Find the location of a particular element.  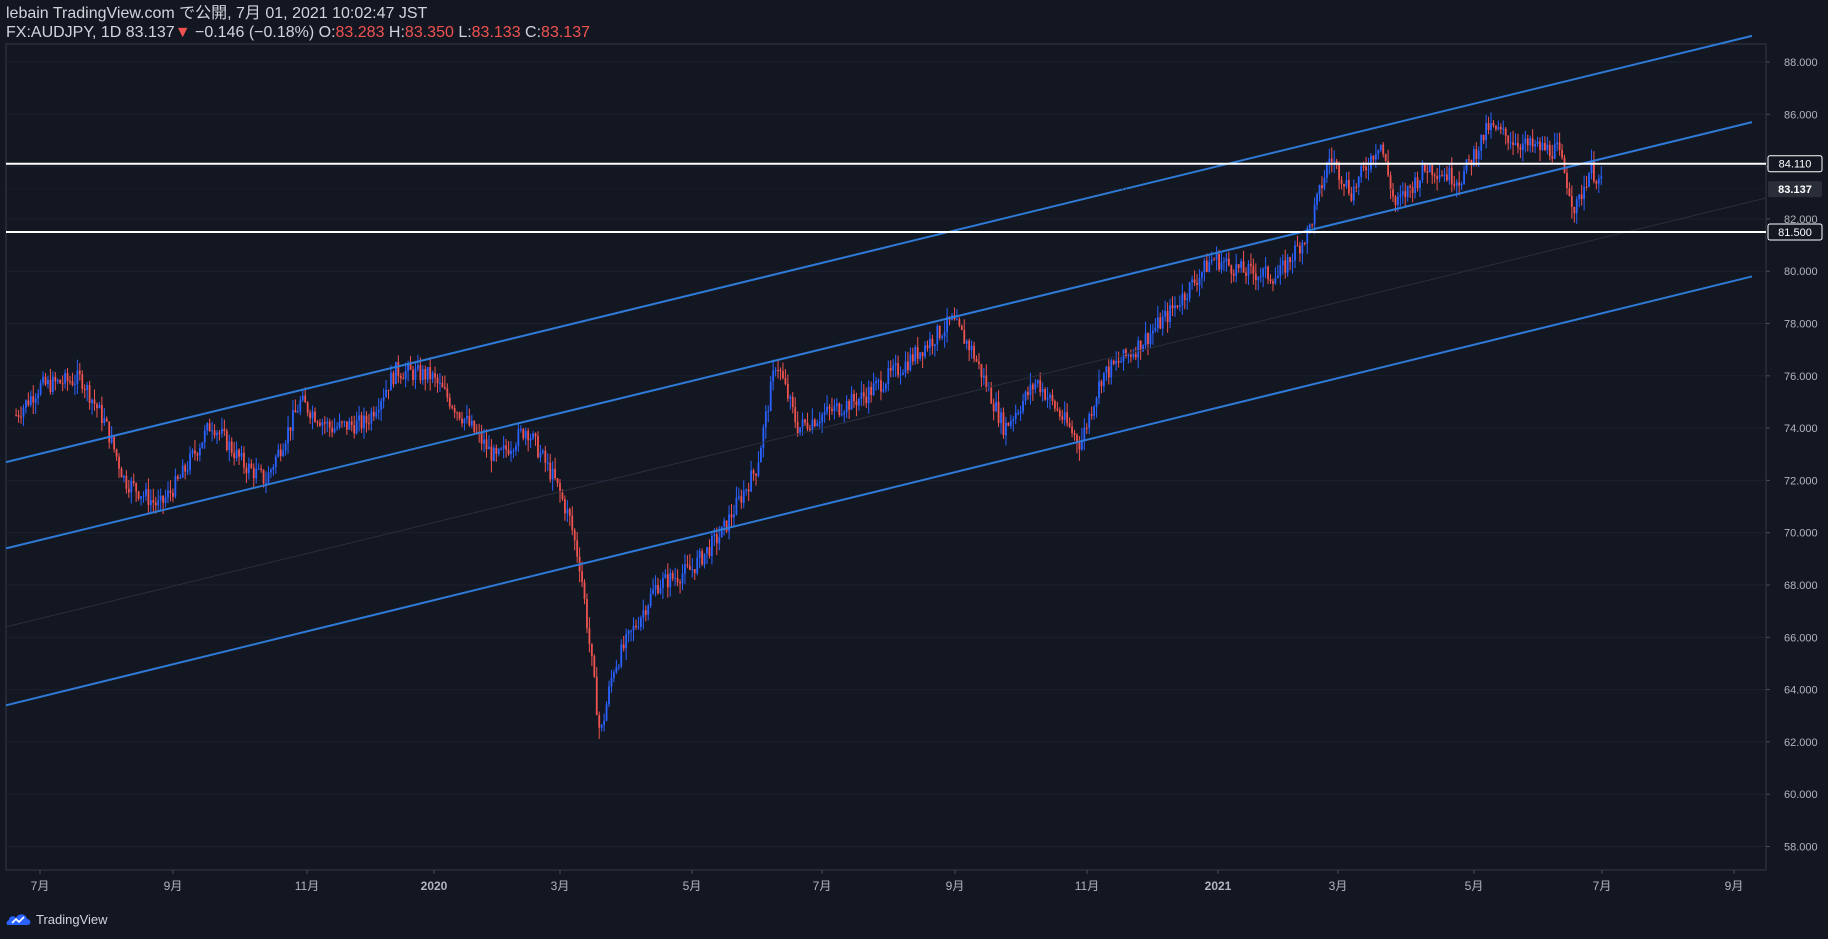

time-axis: 7月 9月 11月 2020 3月 5月 7月 9月 11月 2021 3月 5月 7月 9月 is located at coordinates (887, 881).